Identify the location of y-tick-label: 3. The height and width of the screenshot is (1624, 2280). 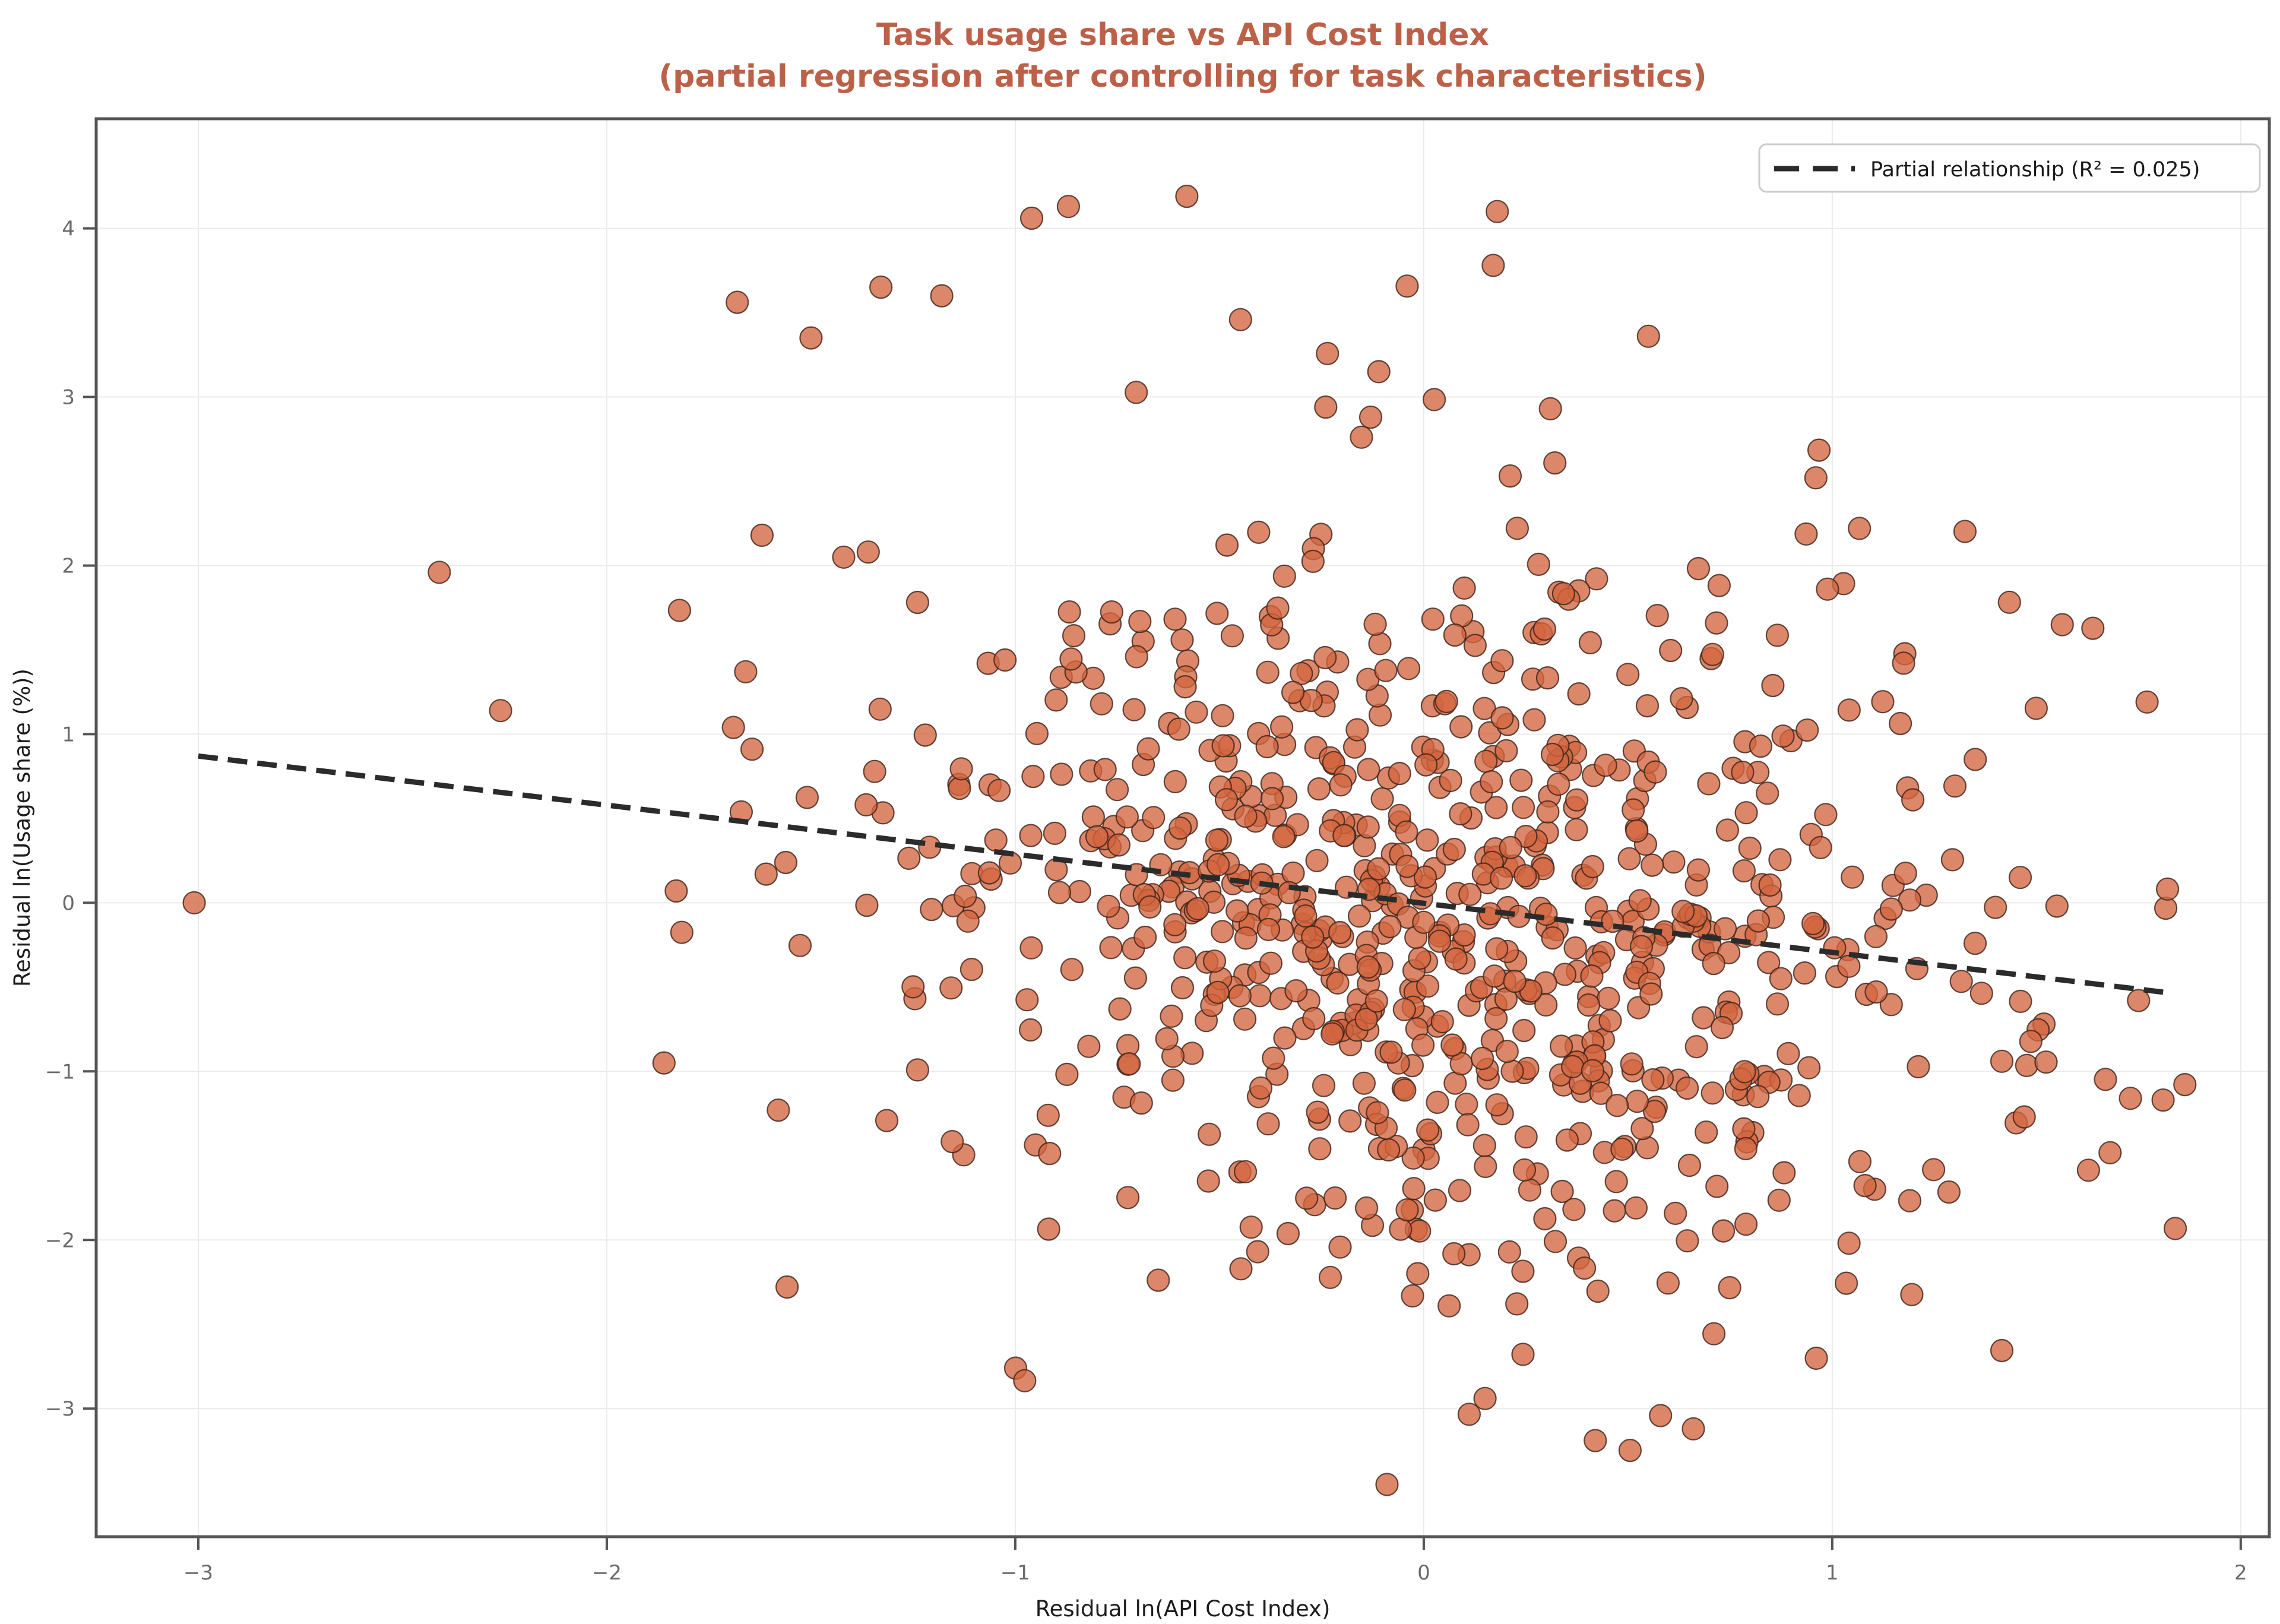
(68, 398).